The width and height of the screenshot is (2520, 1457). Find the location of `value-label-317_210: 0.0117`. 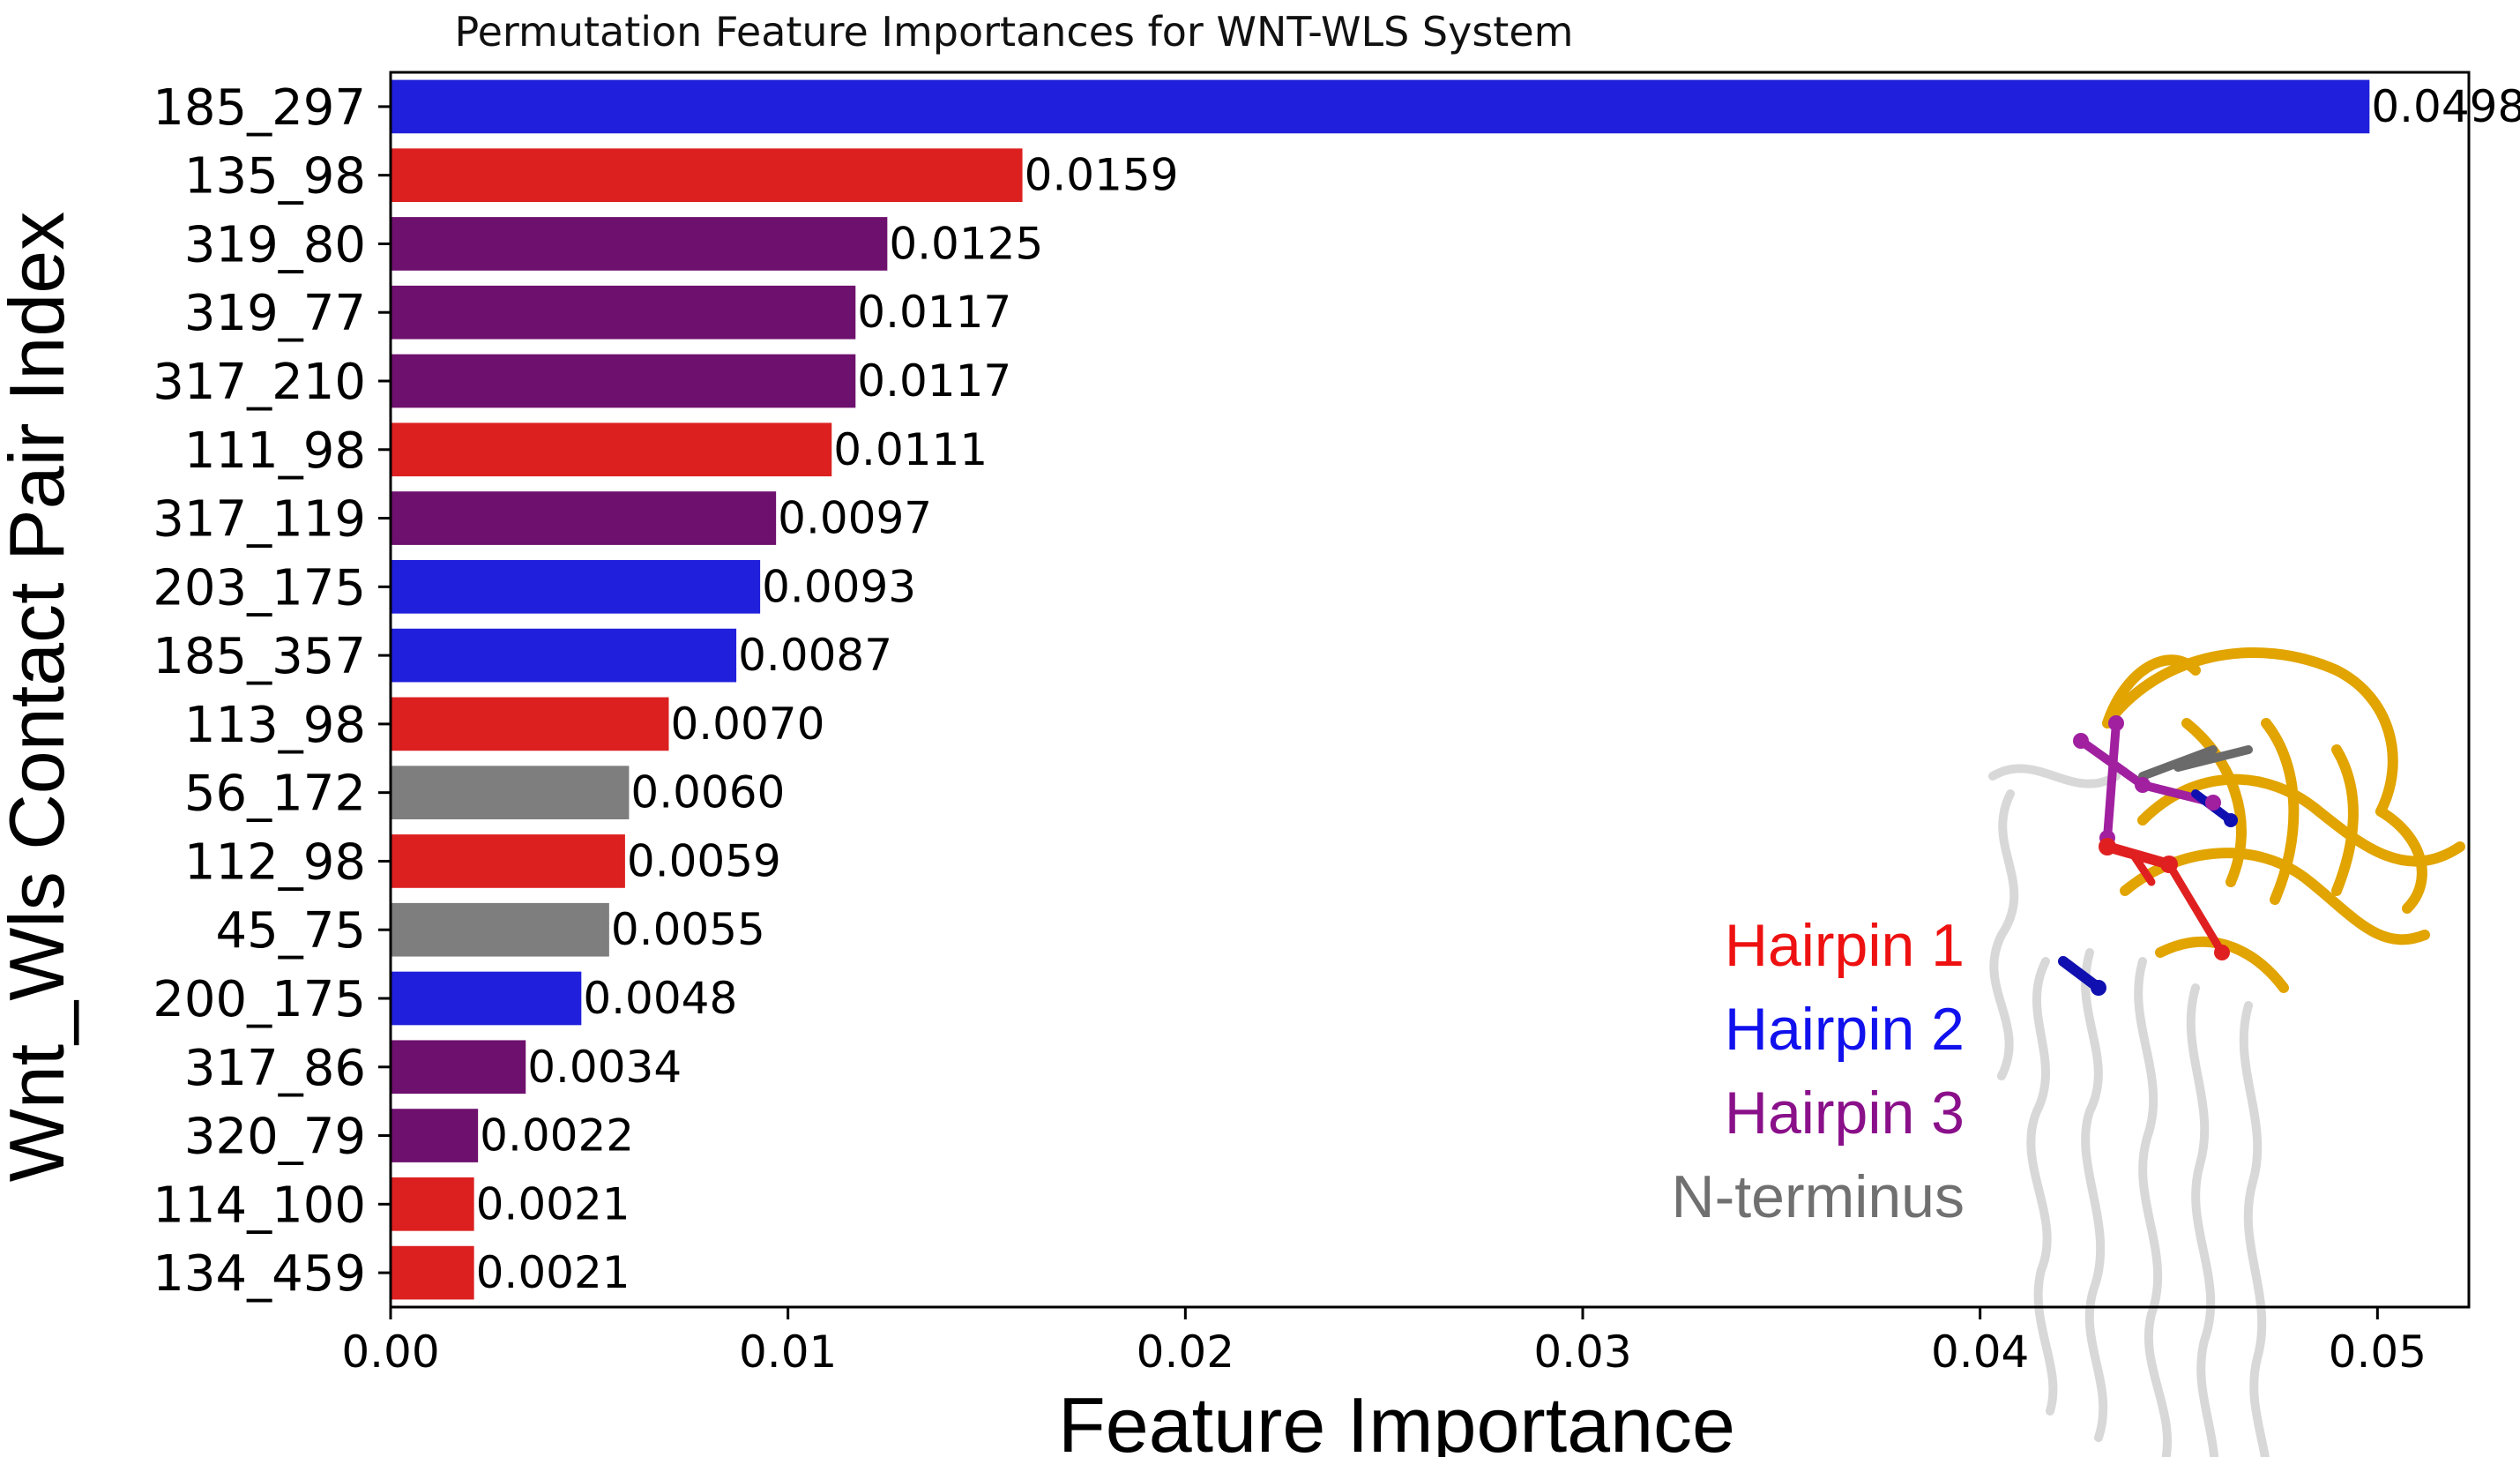

value-label-317_210: 0.0117 is located at coordinates (934, 381).